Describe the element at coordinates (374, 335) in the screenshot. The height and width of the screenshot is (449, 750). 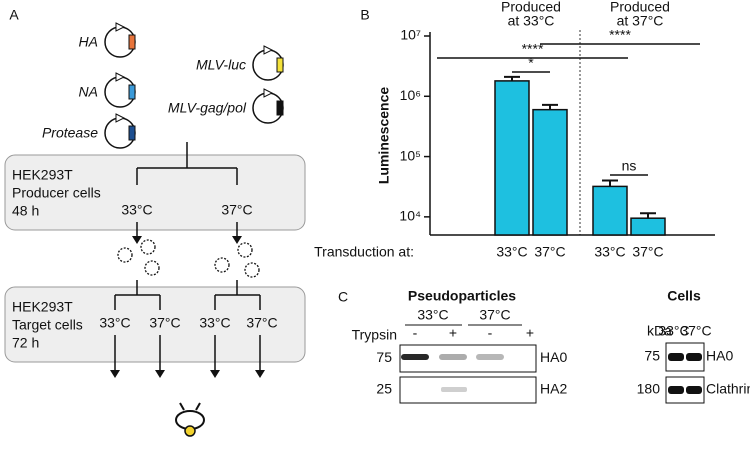
I see `treatment-label: Trypsin` at that location.